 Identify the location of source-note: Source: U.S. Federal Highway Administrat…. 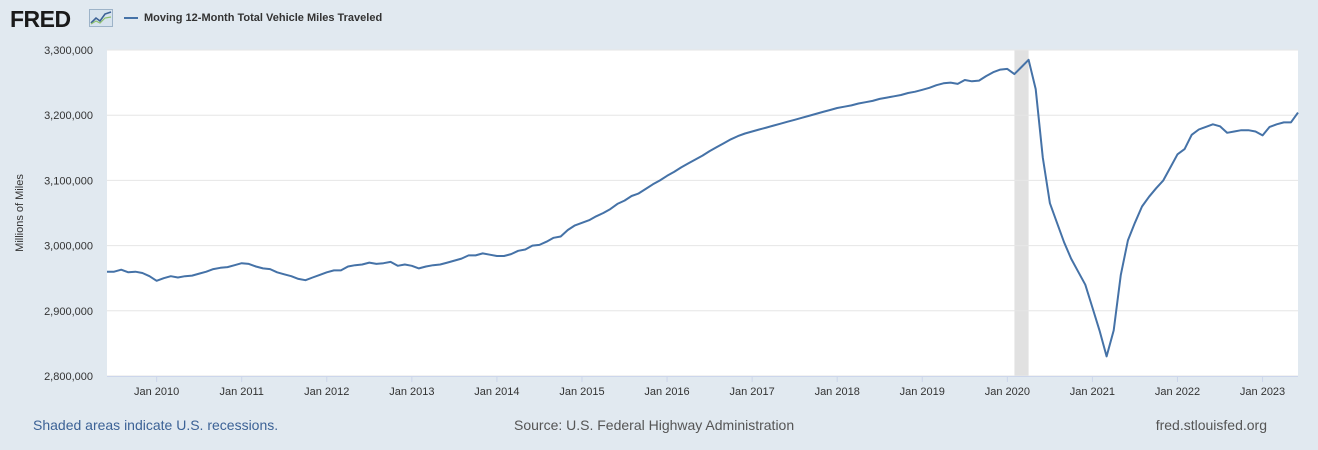
(654, 425).